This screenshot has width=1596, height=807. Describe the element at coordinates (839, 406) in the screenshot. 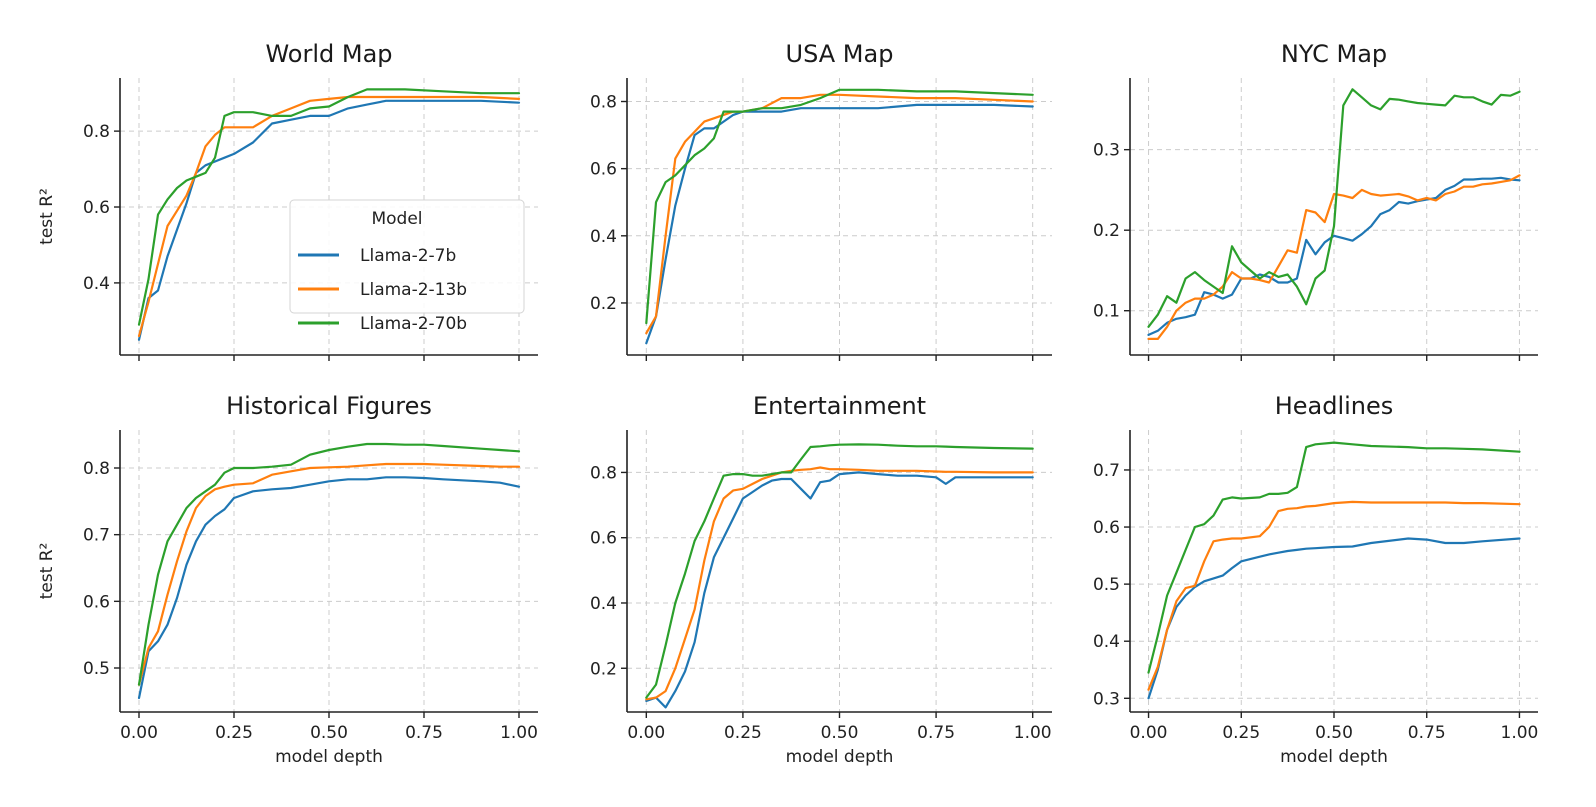

I see `panel-title: Entertainment` at that location.